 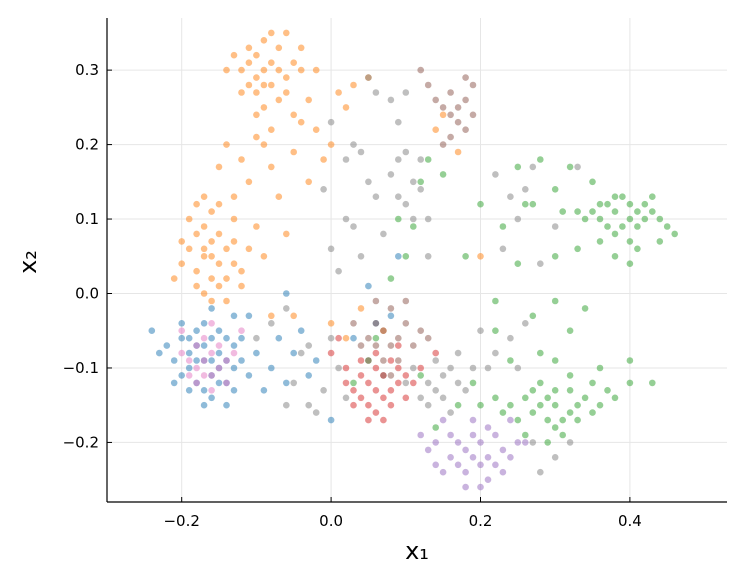 What do you see at coordinates (331, 521) in the screenshot?
I see `x-tick-label: 0.0` at bounding box center [331, 521].